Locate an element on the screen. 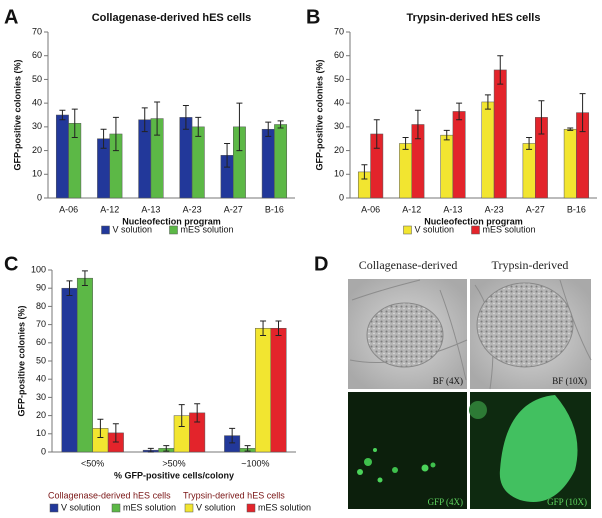 The height and width of the screenshot is (518, 602). bf-image-left is located at coordinates (408, 334).